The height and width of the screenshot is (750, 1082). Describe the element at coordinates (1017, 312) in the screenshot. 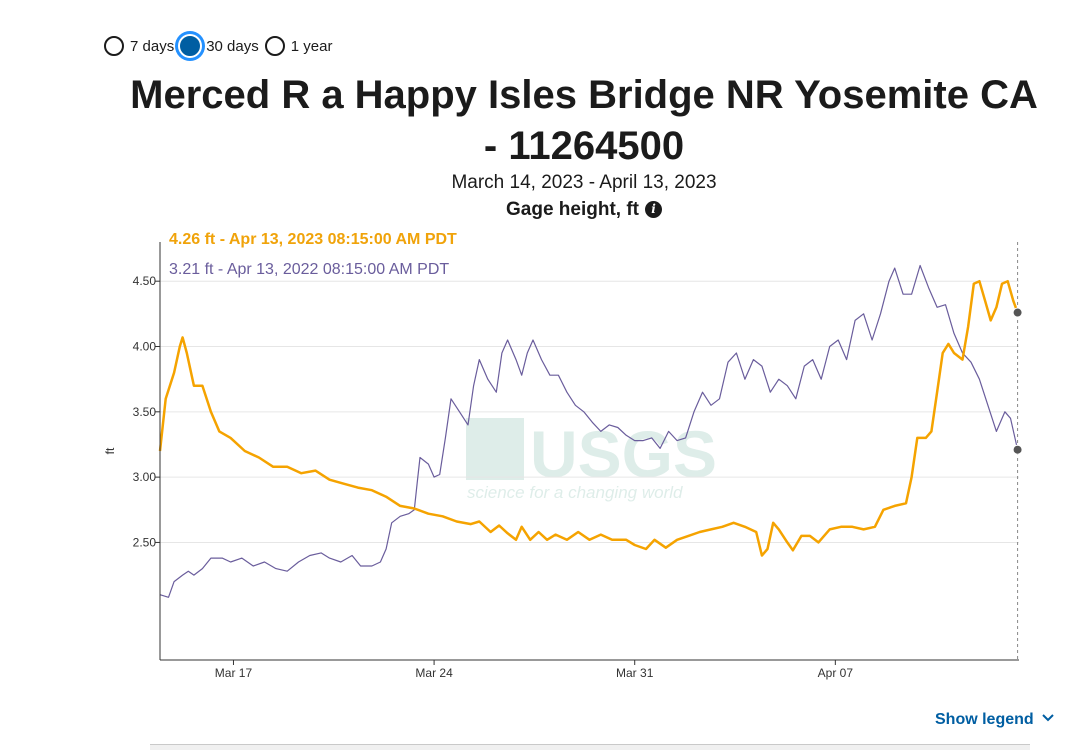

I see `current-point-marker` at that location.